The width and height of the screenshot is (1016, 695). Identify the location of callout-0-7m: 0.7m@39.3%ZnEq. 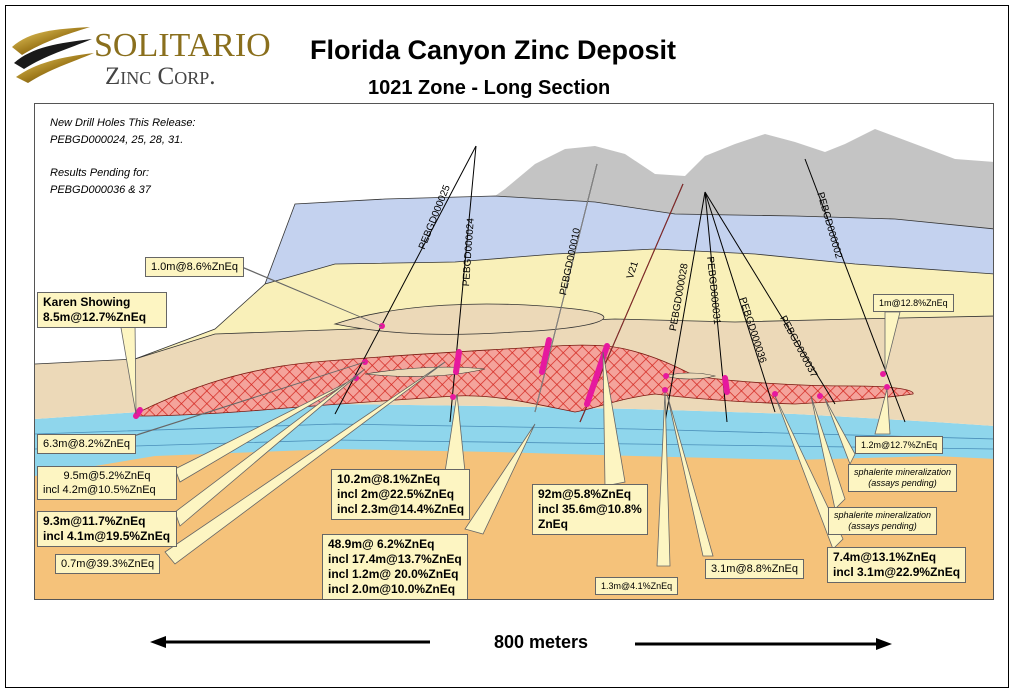
(108, 564).